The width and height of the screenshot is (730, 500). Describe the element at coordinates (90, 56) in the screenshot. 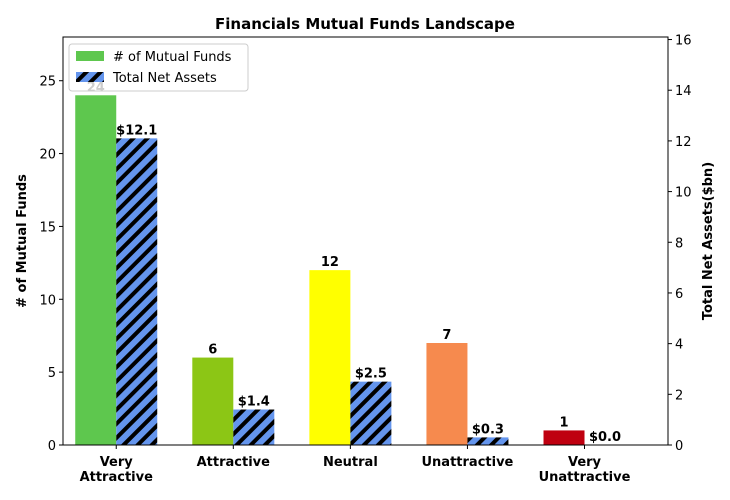

I see `legend-swatch-funds` at that location.